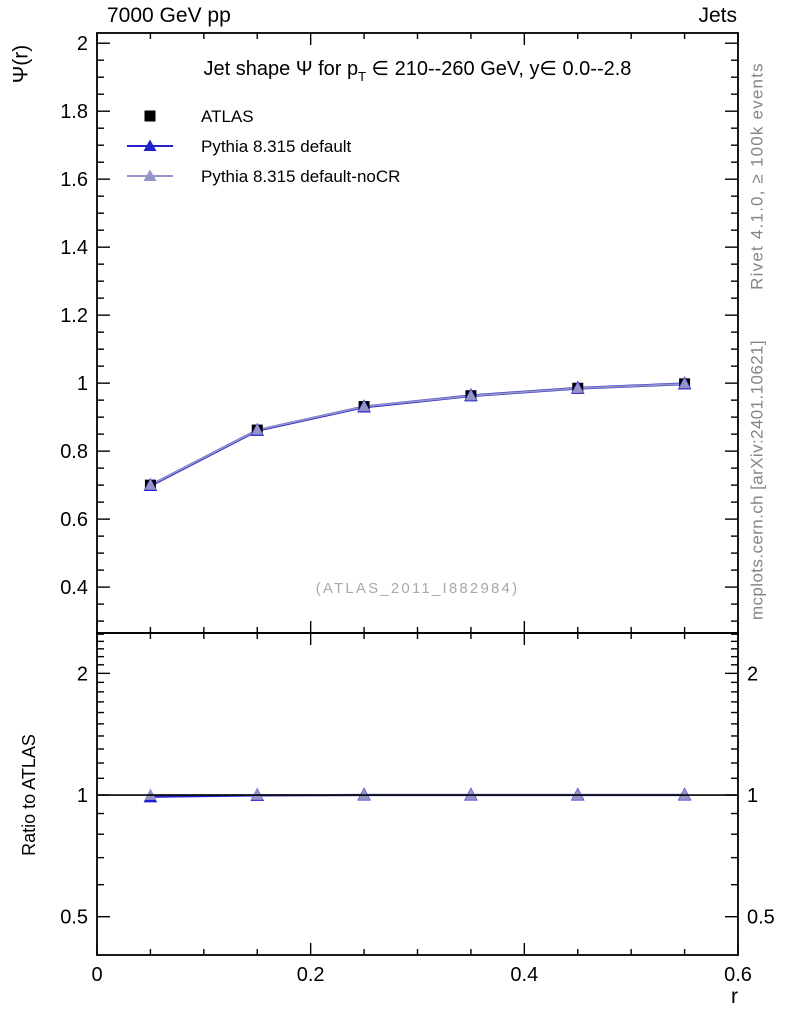  I want to click on svg-text: 0.2, so click(311, 975).